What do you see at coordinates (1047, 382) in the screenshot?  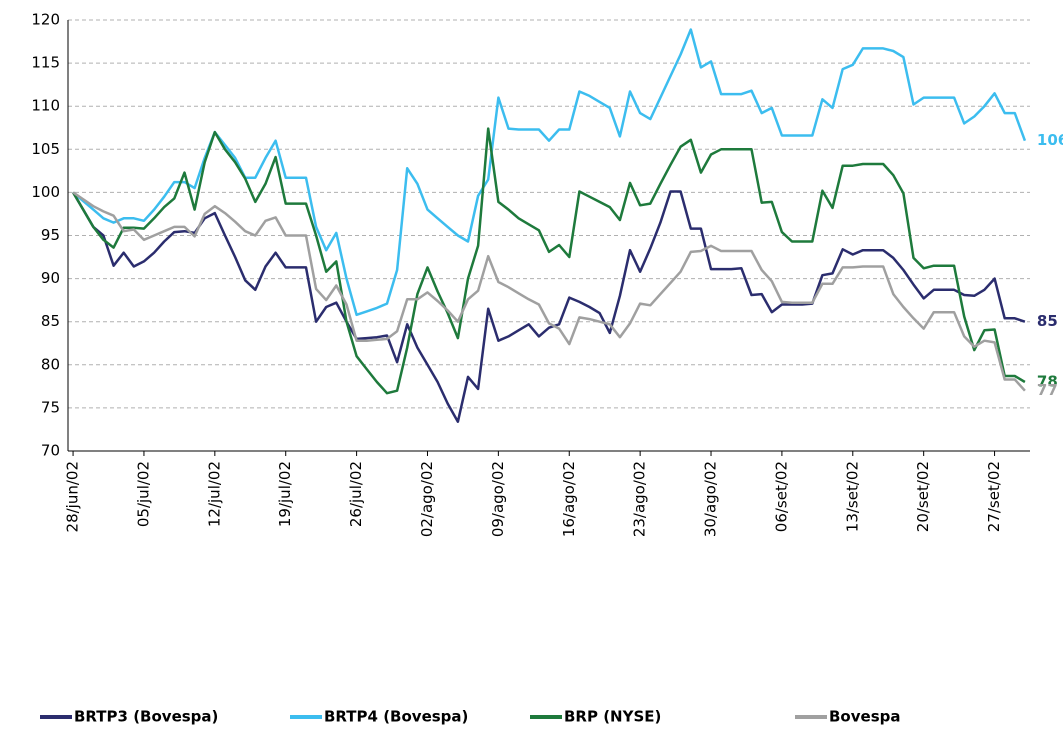 I see `end-label: 78` at bounding box center [1047, 382].